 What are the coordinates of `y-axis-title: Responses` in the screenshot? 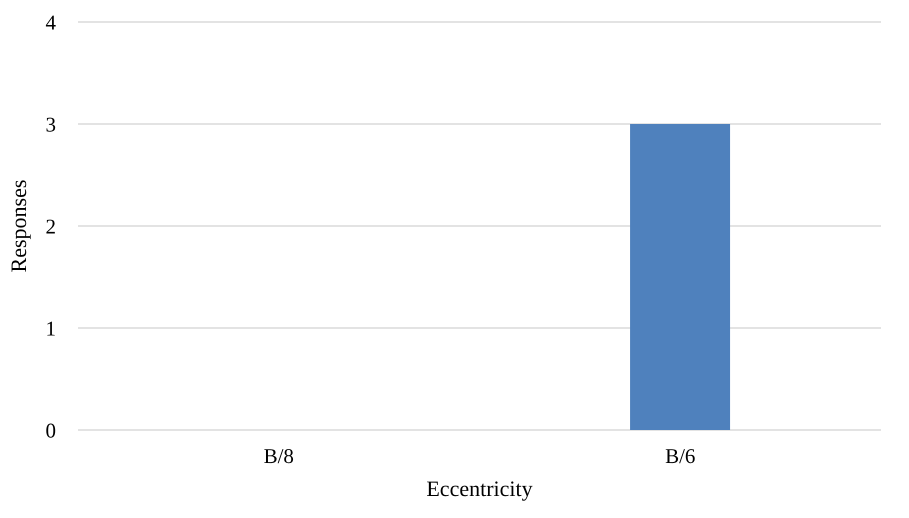 It's located at (18, 226).